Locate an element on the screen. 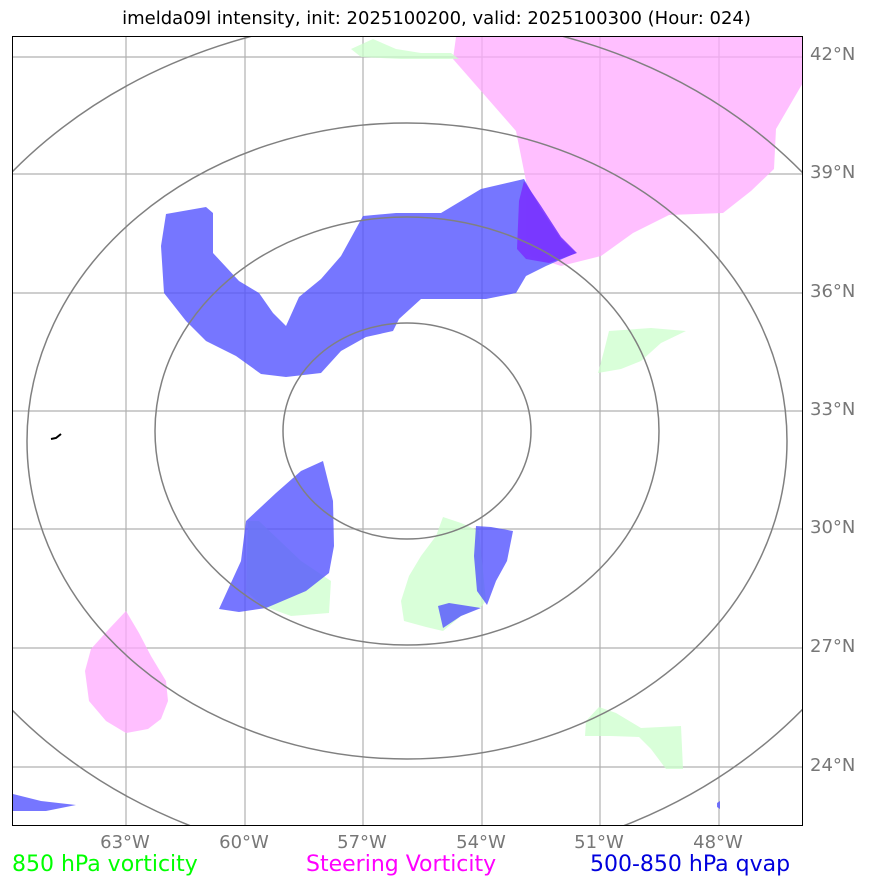 This screenshot has width=873, height=891. lon-label: 60°W is located at coordinates (244, 842).